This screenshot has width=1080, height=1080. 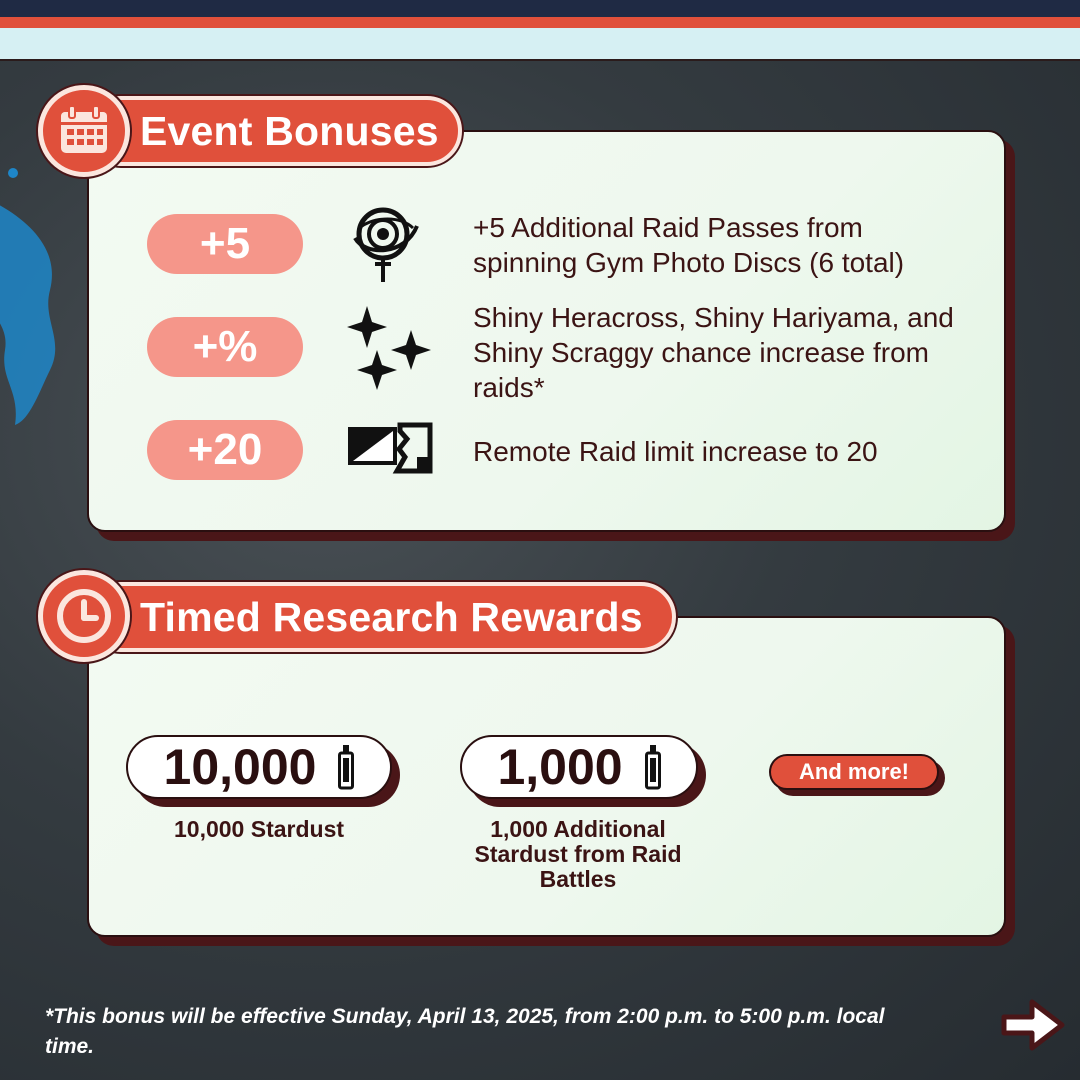 What do you see at coordinates (1033, 1025) in the screenshot?
I see `arrow-right-icon` at bounding box center [1033, 1025].